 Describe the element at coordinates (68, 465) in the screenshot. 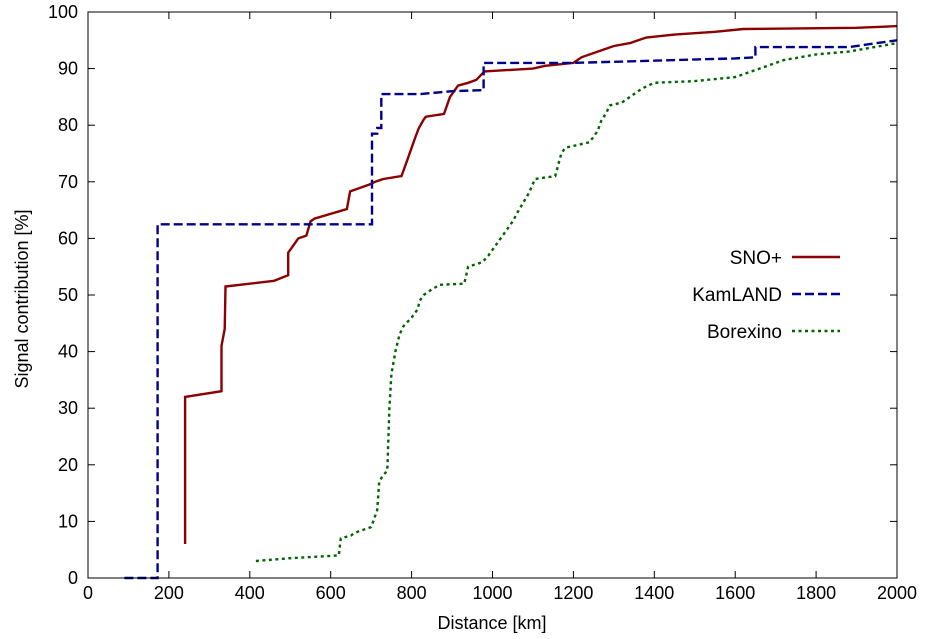

I see `y-tick-label: 20` at that location.